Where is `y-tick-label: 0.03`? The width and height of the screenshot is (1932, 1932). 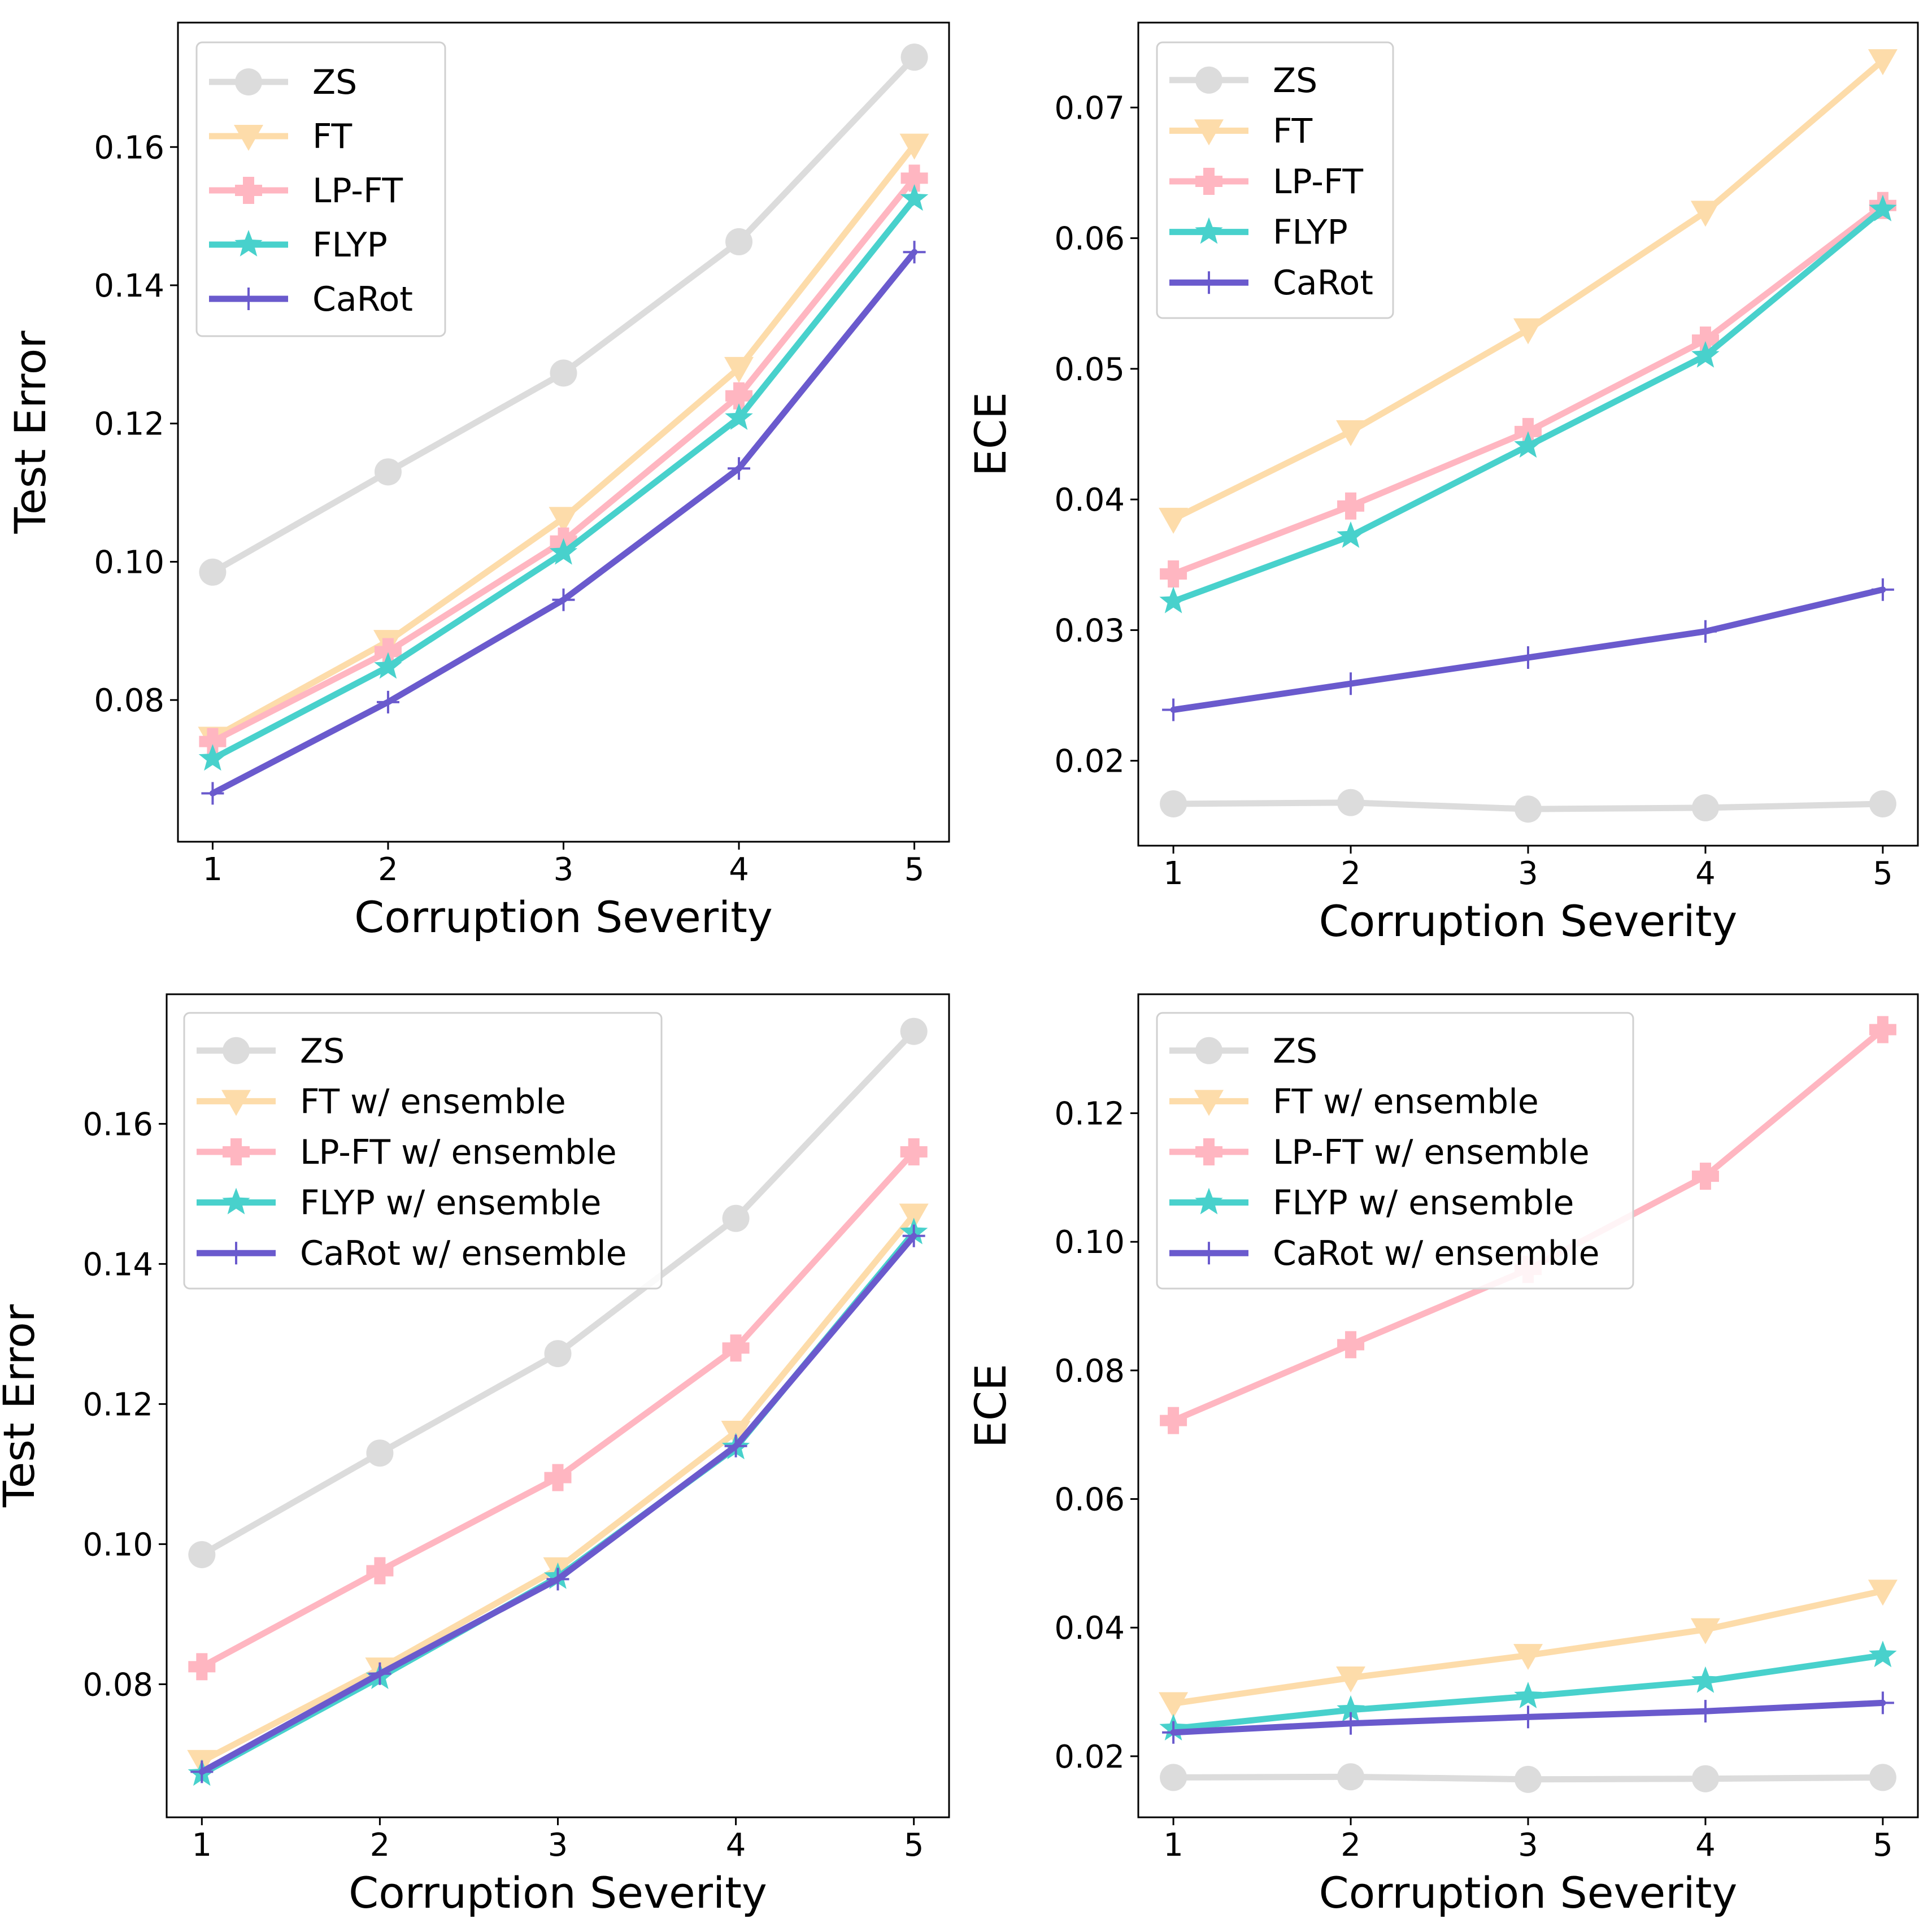 y-tick-label: 0.03 is located at coordinates (1089, 630).